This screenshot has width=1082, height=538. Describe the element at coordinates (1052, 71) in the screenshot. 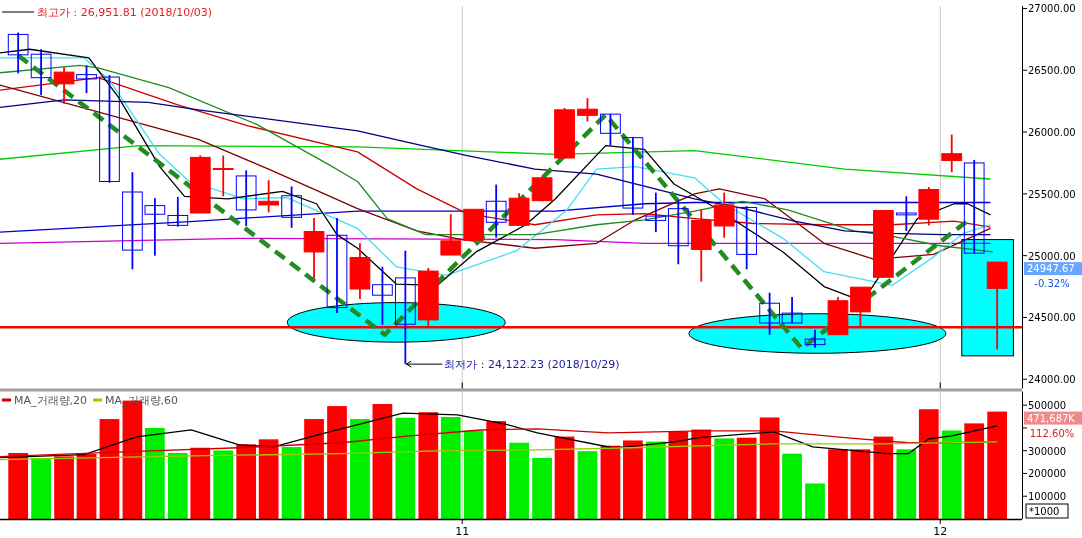

I see `y-tick-label: 26500.00` at that location.